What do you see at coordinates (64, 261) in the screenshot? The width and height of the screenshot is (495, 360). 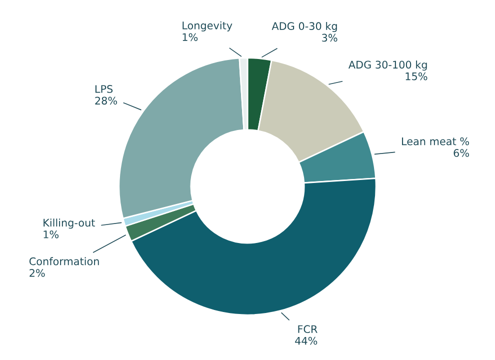 I see `slice-label: Conformation` at bounding box center [64, 261].